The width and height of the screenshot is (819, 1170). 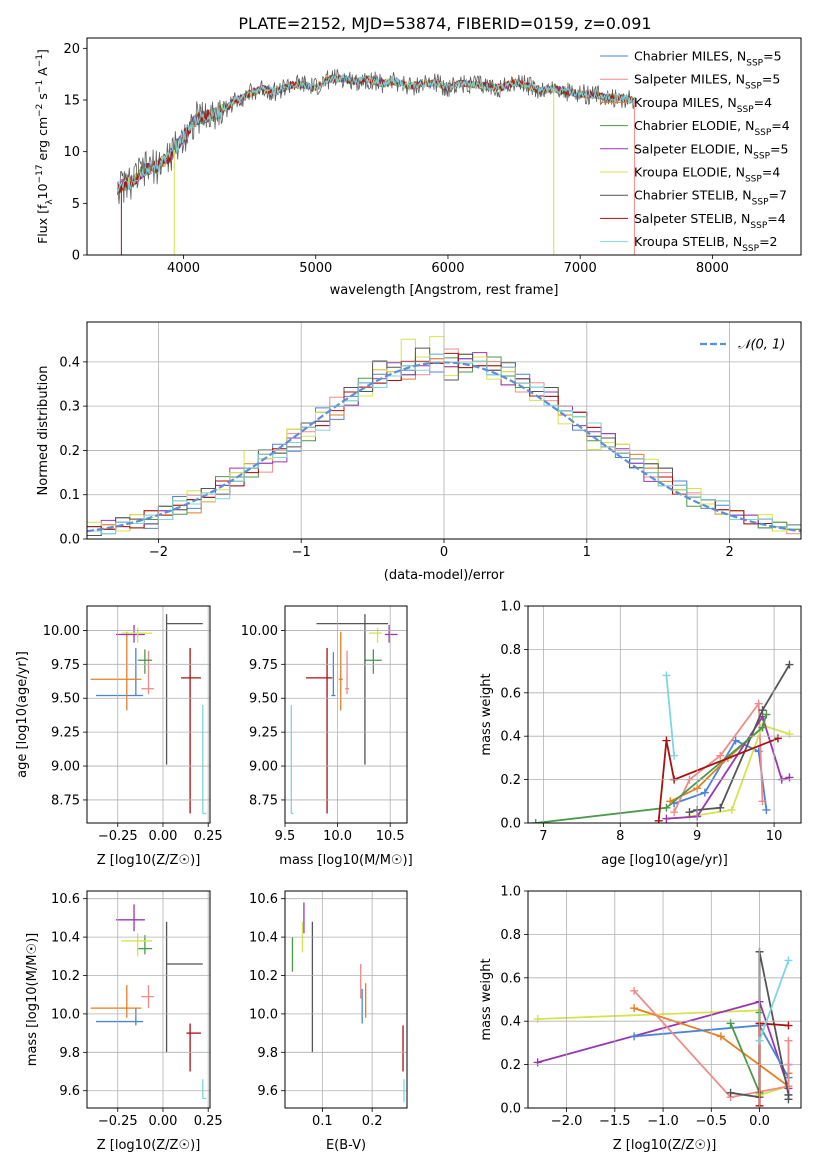 What do you see at coordinates (587, 552) in the screenshot?
I see `x-tick-label: 1` at bounding box center [587, 552].